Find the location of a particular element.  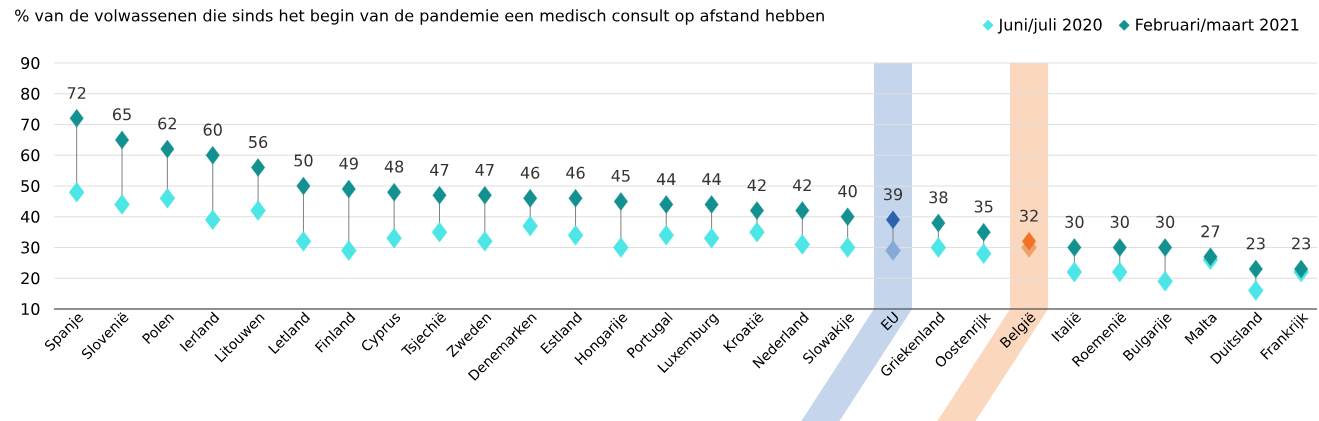

y-tick-label: 20 is located at coordinates (30, 278).